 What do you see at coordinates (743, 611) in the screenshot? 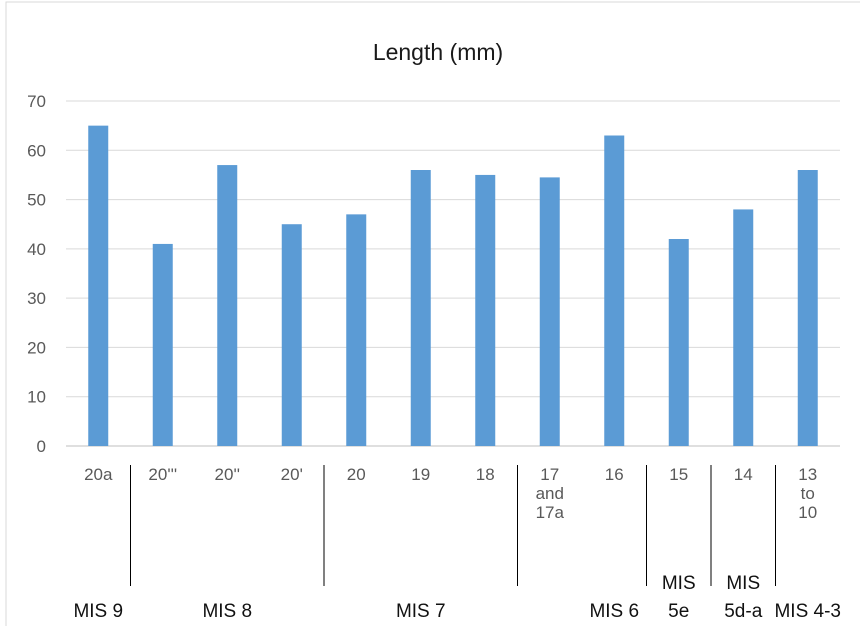
I see `group-label: 5d-a` at bounding box center [743, 611].